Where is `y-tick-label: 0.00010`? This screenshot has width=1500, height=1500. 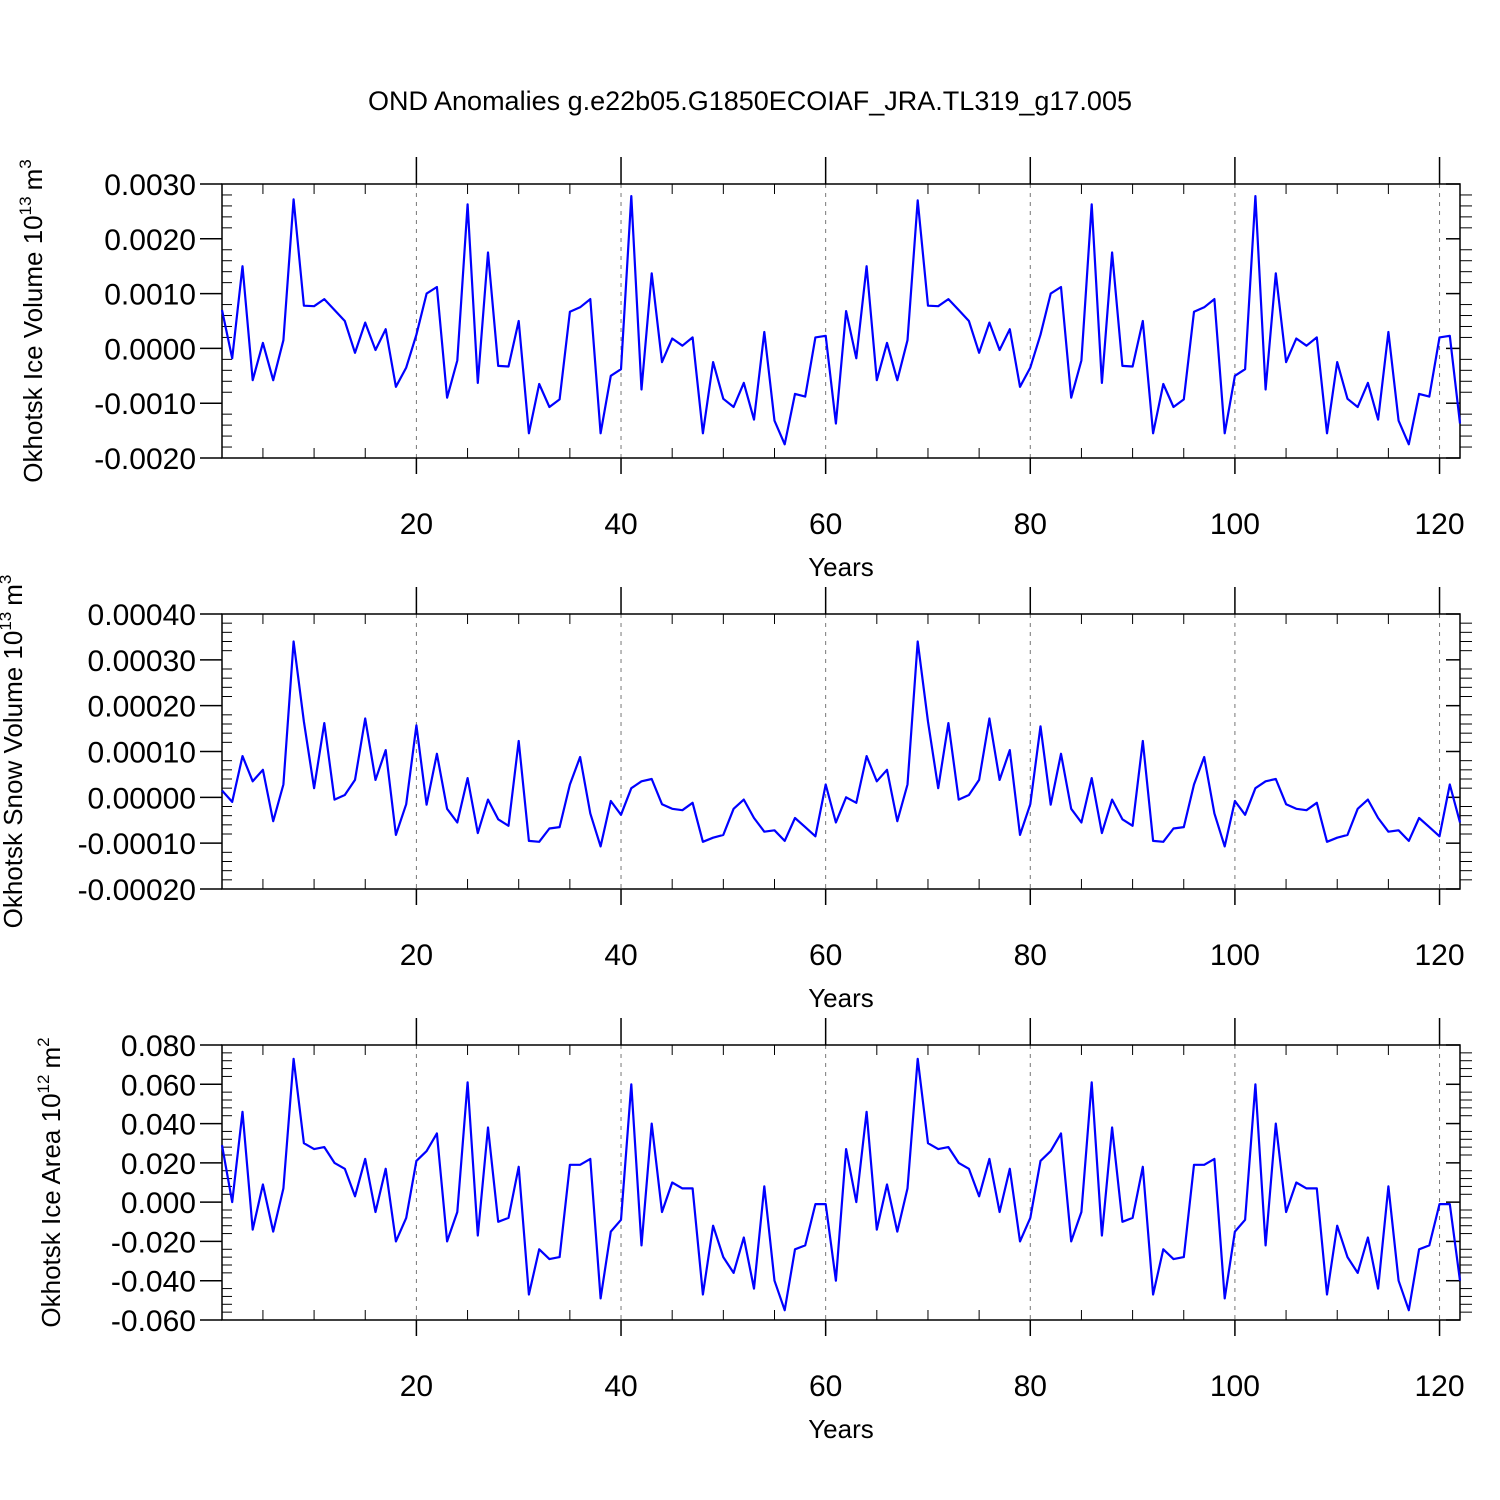 y-tick-label: 0.00010 is located at coordinates (142, 753).